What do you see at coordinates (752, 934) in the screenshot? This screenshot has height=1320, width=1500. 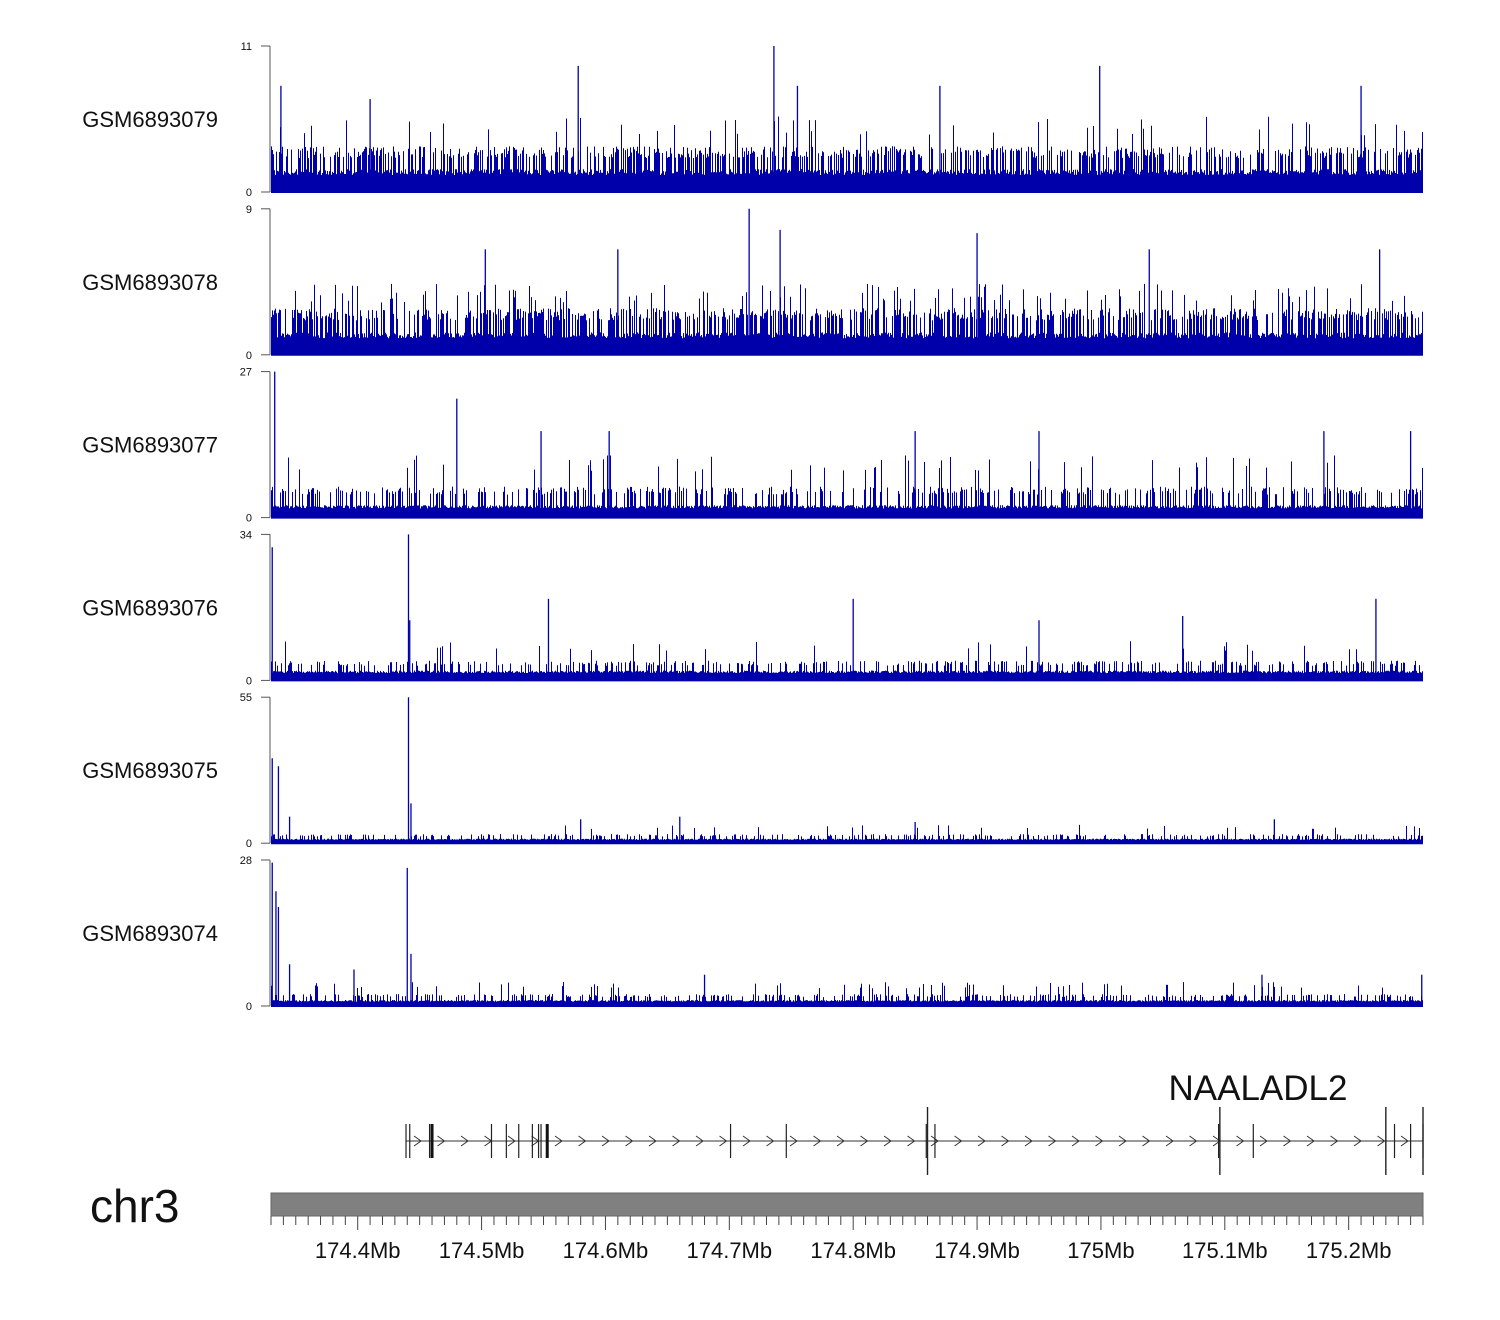 I see `coverage-track: GSM6893074 28 0` at bounding box center [752, 934].